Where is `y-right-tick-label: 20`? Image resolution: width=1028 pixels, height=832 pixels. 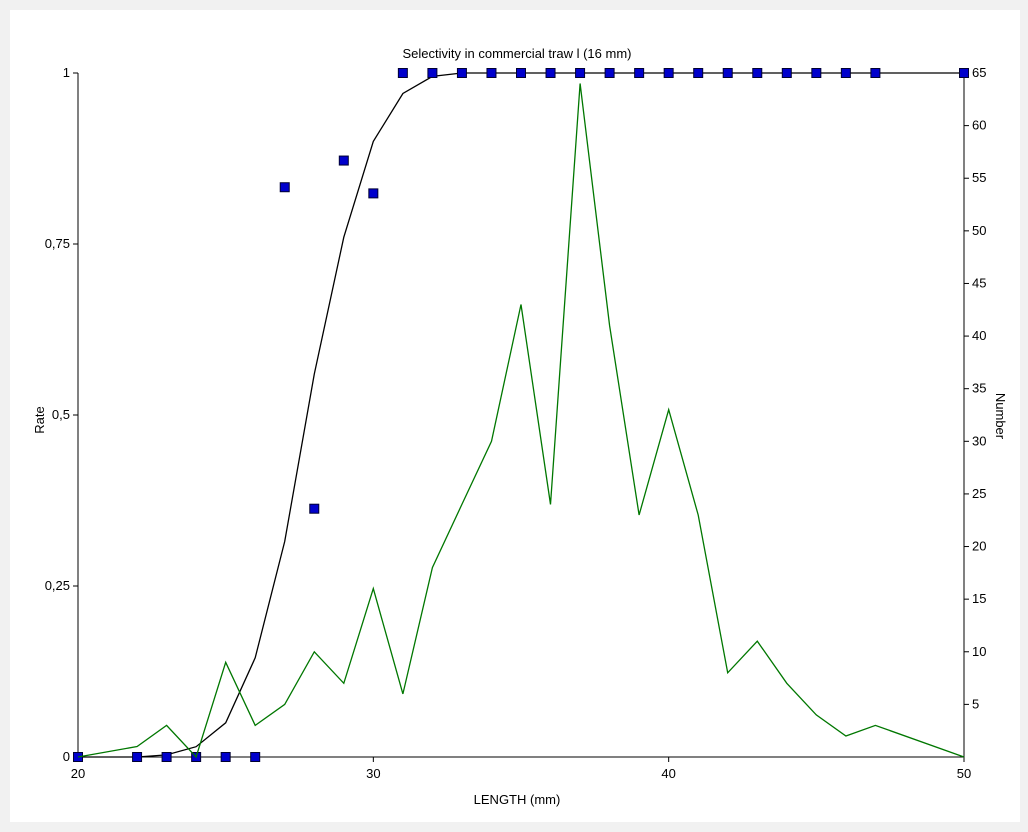 y-right-tick-label: 20 is located at coordinates (979, 546).